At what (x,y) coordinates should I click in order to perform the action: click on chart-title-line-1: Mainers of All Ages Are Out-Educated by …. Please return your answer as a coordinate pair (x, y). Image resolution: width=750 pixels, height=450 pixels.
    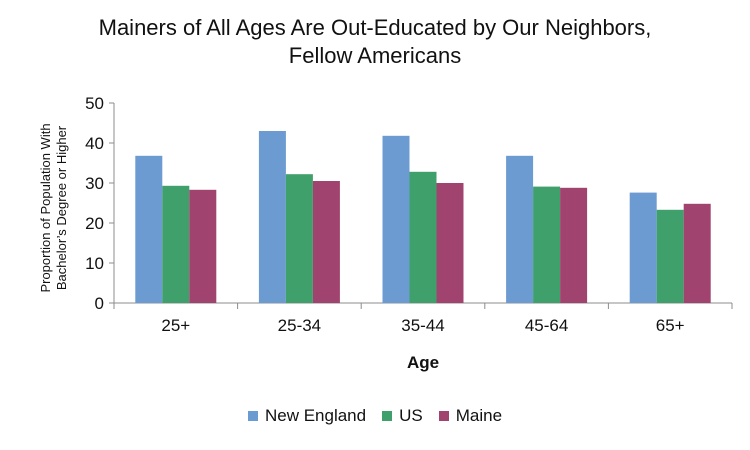
    Looking at the image, I should click on (375, 27).